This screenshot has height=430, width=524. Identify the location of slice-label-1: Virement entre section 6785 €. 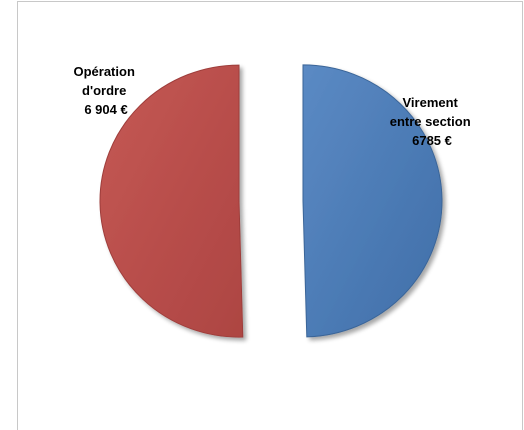
(432, 121).